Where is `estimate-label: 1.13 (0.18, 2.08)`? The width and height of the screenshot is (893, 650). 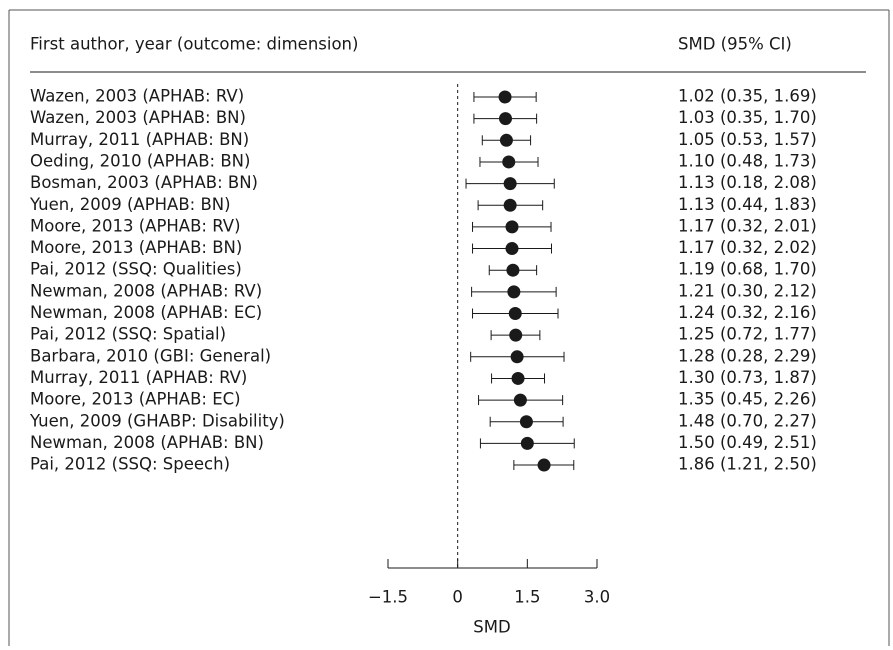
estimate-label: 1.13 (0.18, 2.08) is located at coordinates (747, 182).